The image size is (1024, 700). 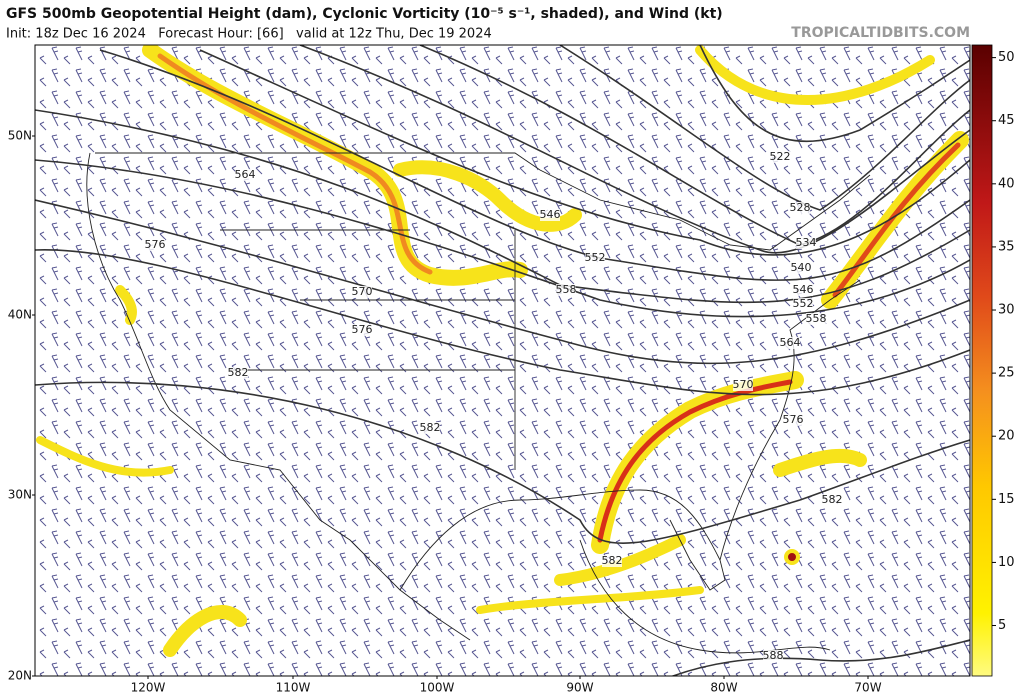 I want to click on contour-label: 540, so click(x=801, y=267).